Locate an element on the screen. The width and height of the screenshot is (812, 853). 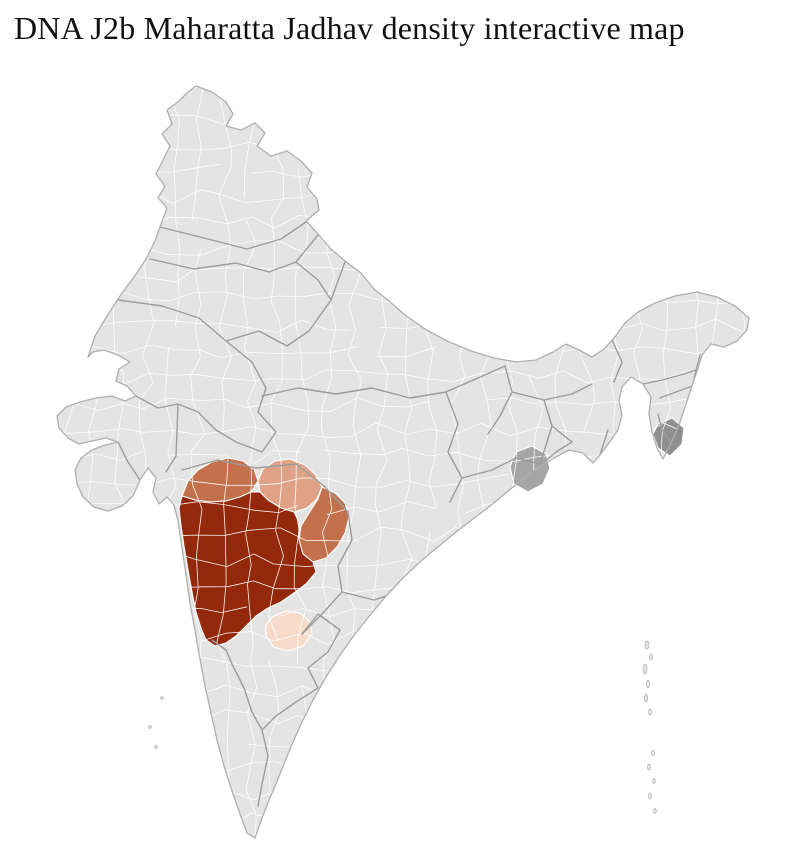
lakshadweep-islands is located at coordinates (156, 722).